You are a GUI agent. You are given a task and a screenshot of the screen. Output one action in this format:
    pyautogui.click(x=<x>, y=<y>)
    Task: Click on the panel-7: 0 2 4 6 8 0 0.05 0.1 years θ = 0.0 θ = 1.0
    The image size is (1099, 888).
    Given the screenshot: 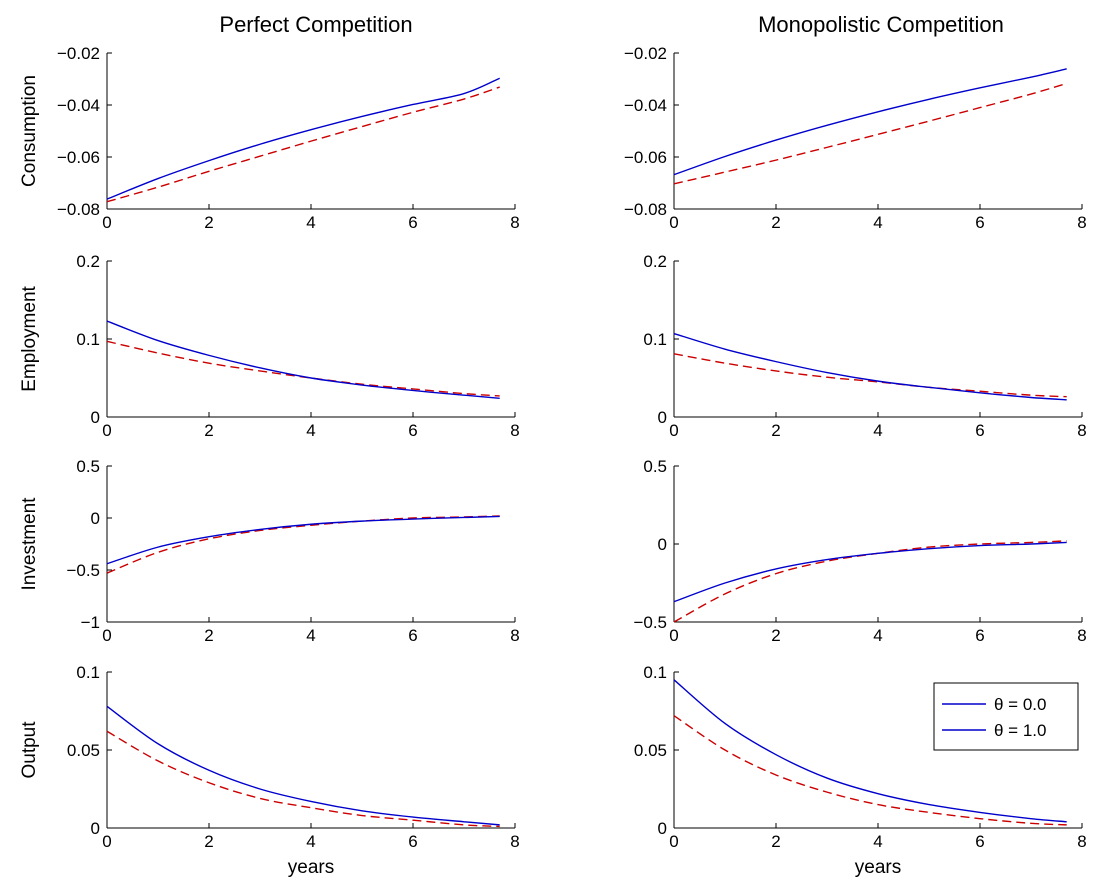 What is the action you would take?
    pyautogui.click(x=860, y=770)
    